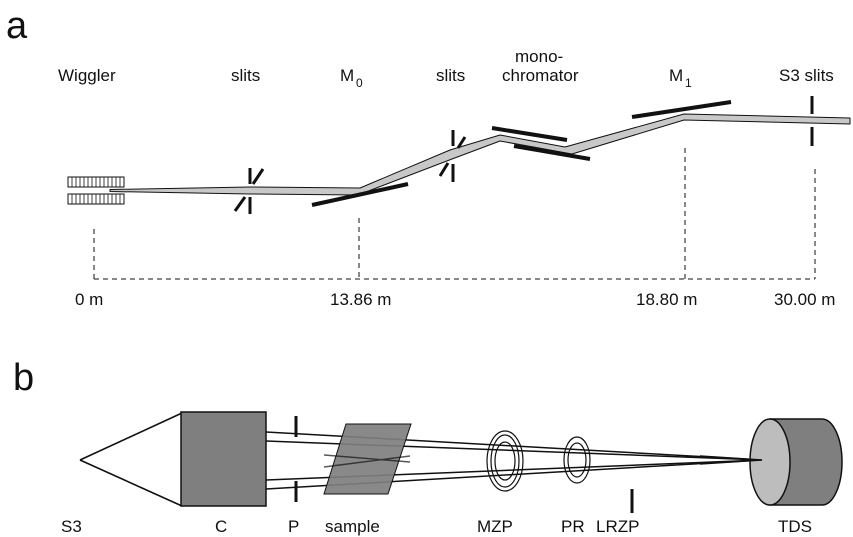 The height and width of the screenshot is (537, 853). I want to click on label-p: P, so click(293, 526).